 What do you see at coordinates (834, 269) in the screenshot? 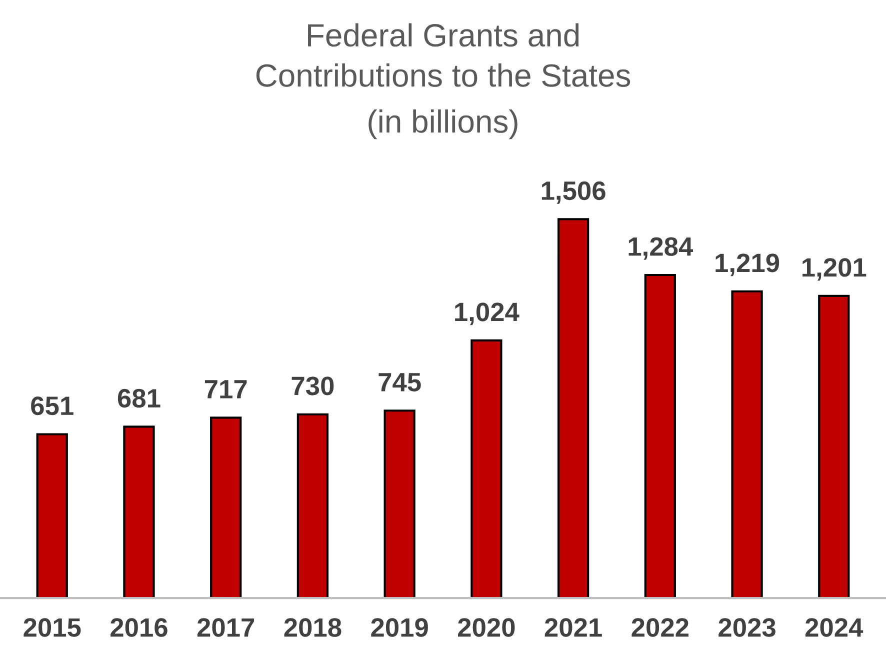
I see `data-label: 1,201` at bounding box center [834, 269].